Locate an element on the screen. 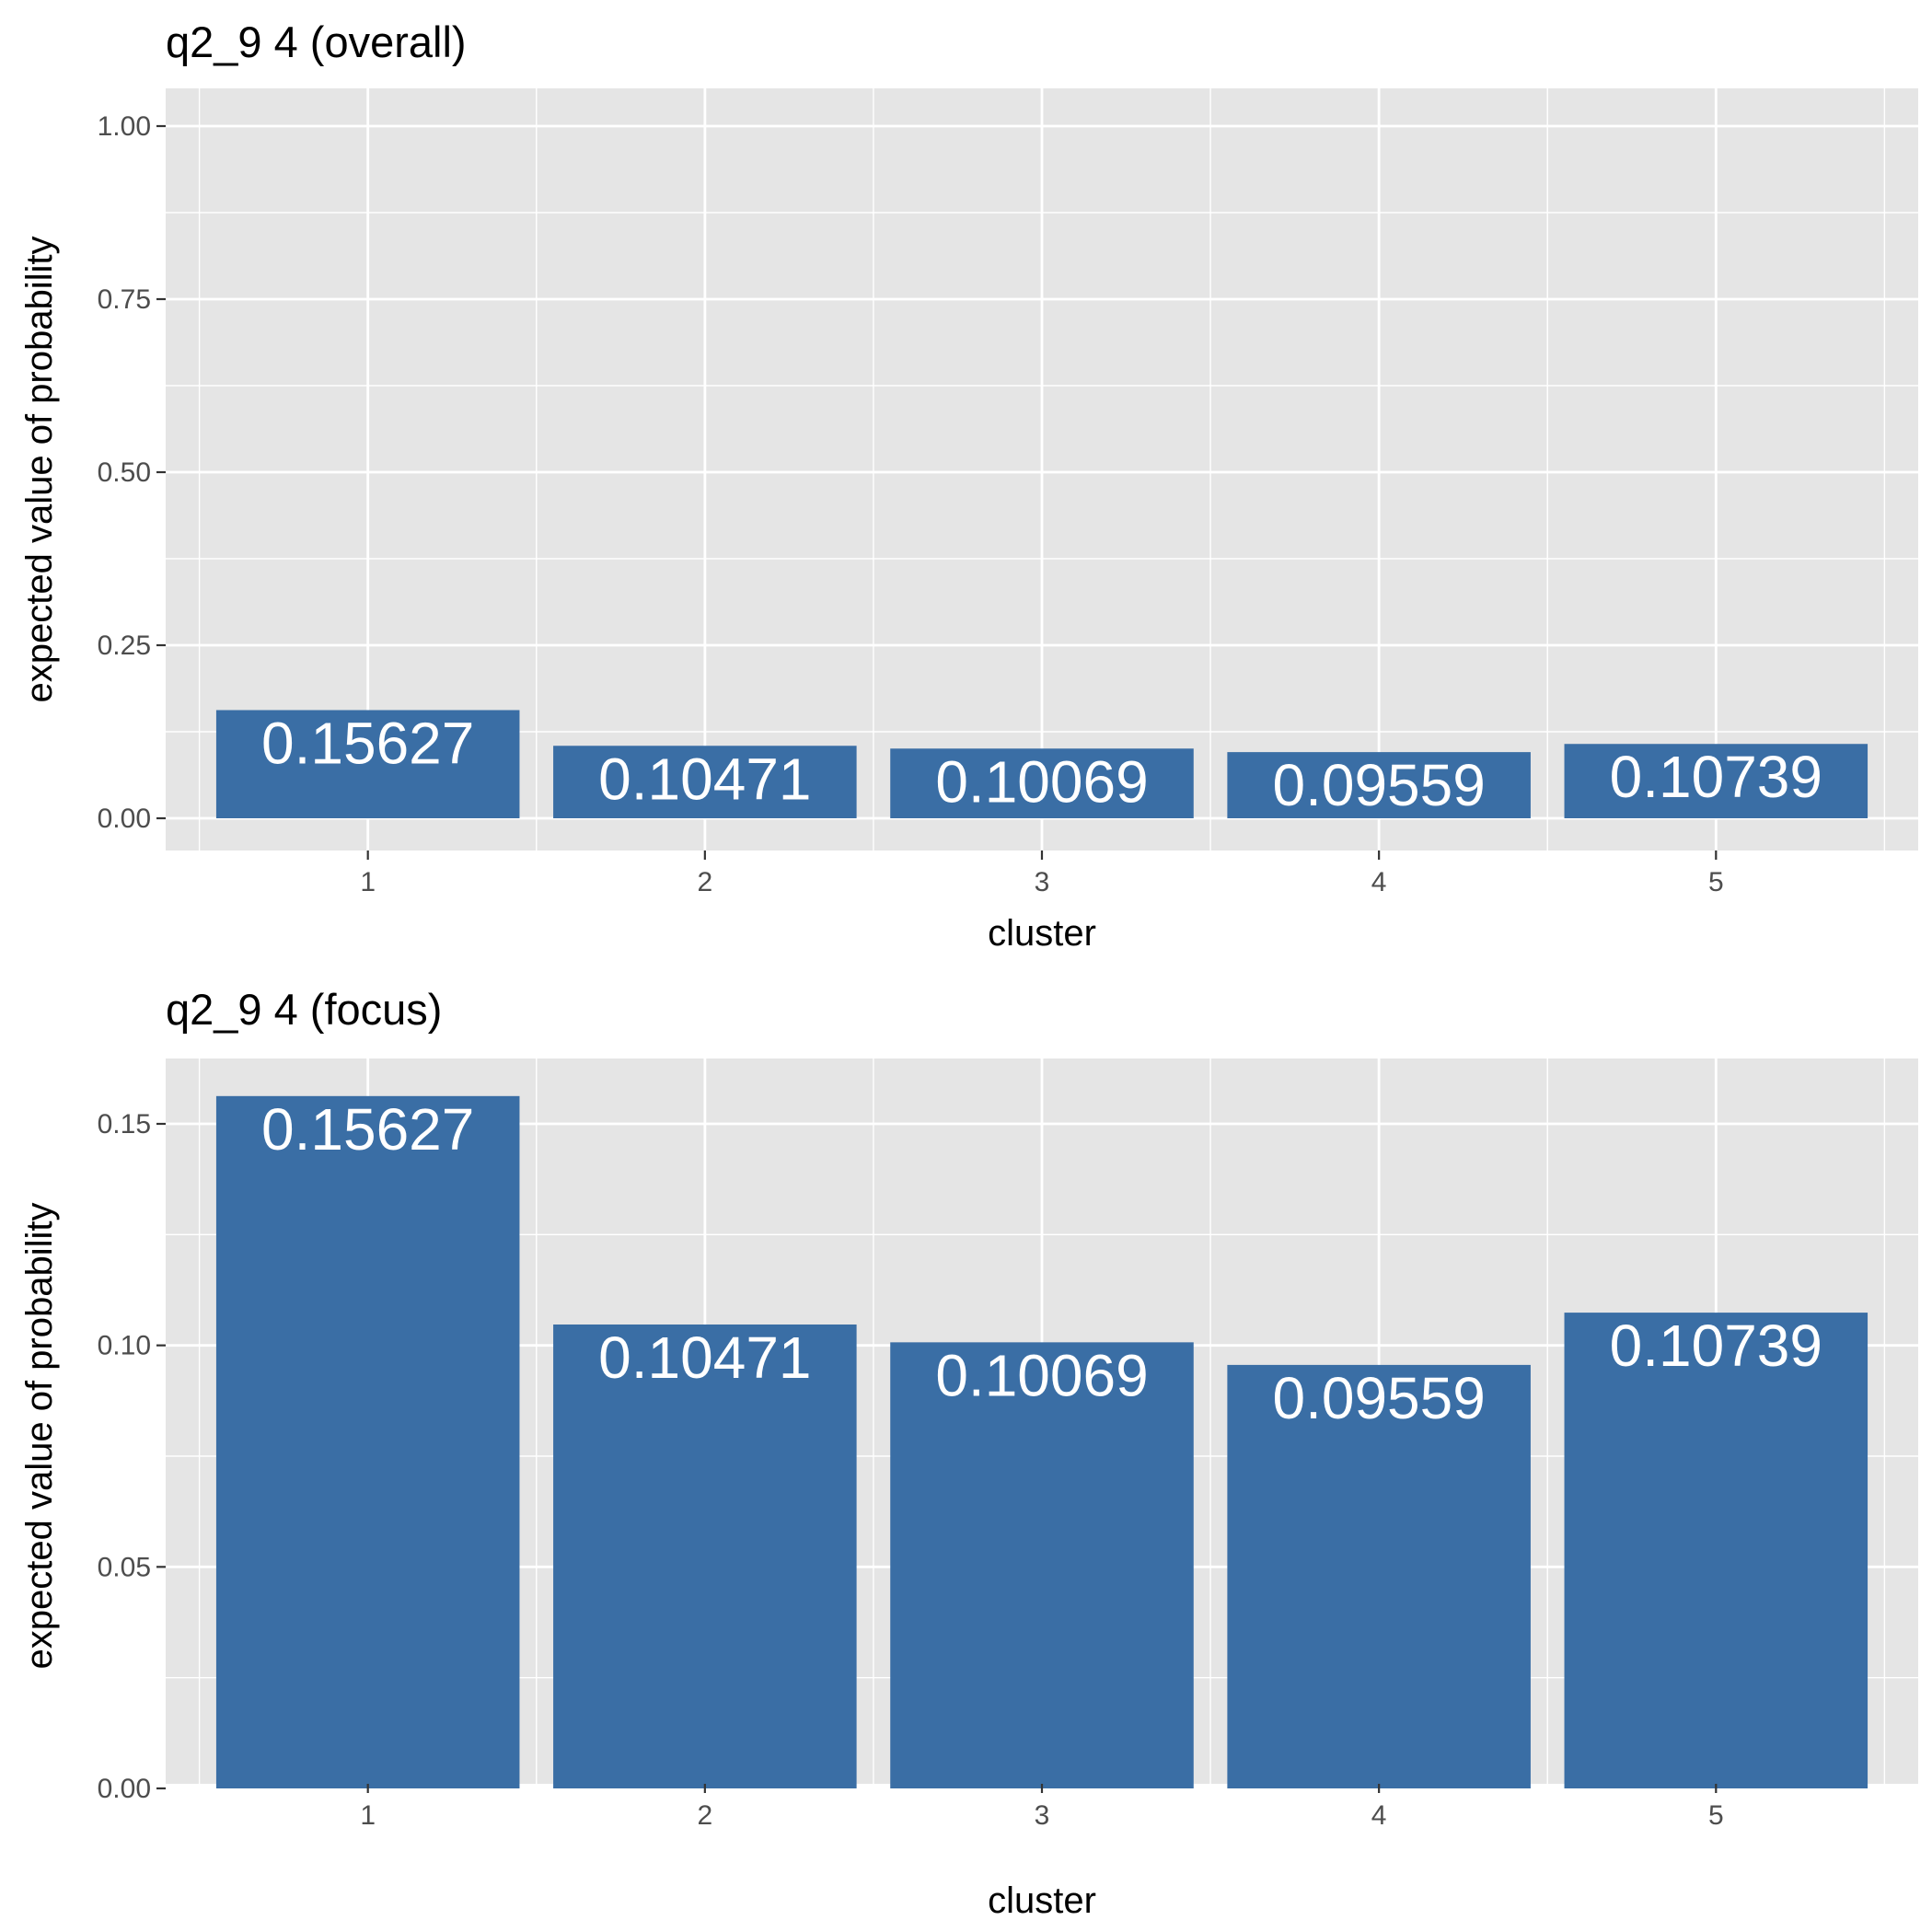 This screenshot has height=1932, width=1932. y-tick-label: 0.05 is located at coordinates (125, 1567).